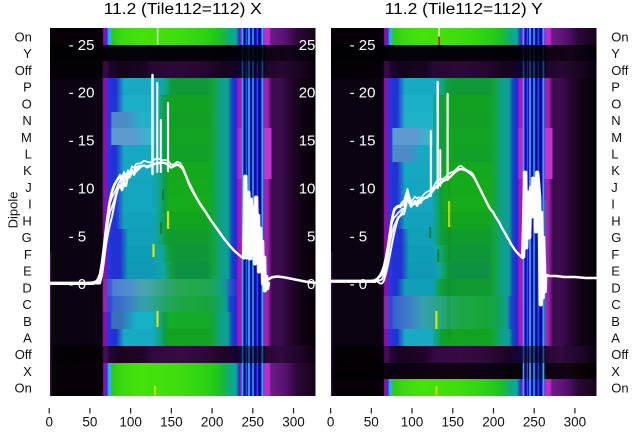 This screenshot has width=640, height=440. What do you see at coordinates (307, 188) in the screenshot?
I see `svg-text: 10` at bounding box center [307, 188].